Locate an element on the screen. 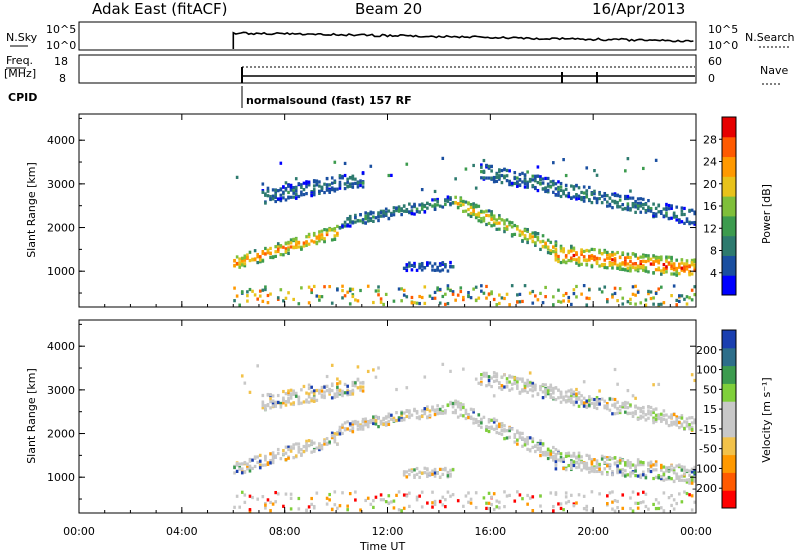  colorbar-tick-label: -100 is located at coordinates (704, 468).